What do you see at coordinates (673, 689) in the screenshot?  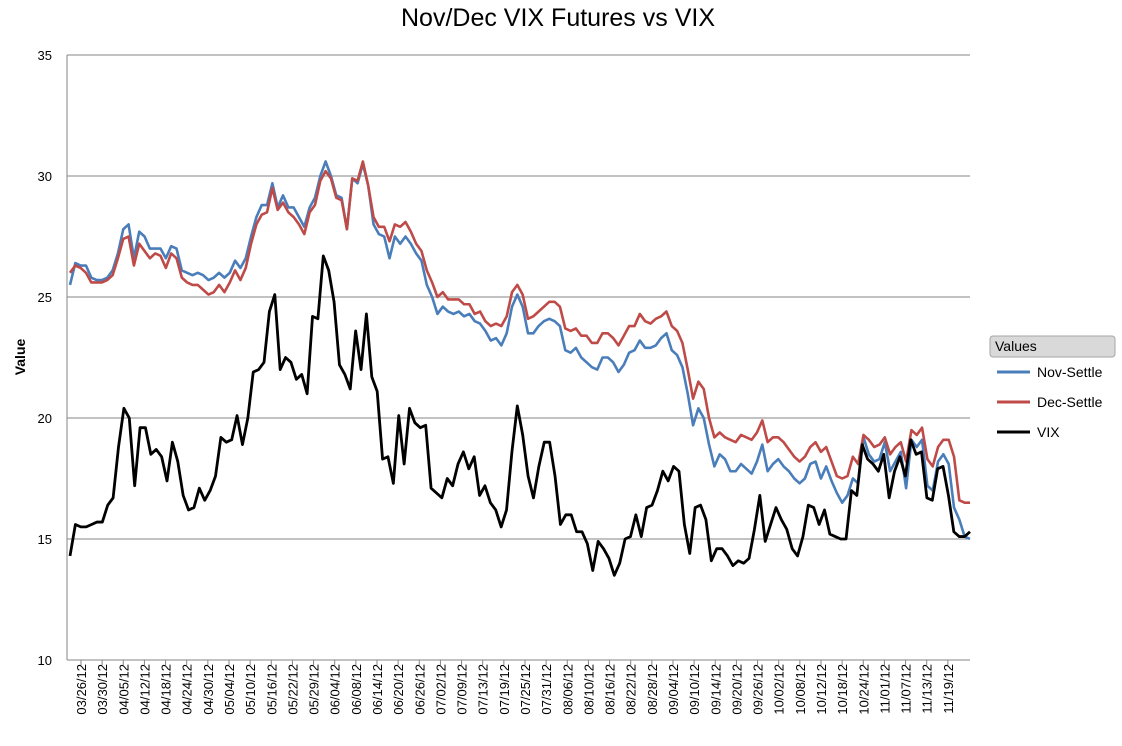 I see `x-tick-label: 09/04/12` at bounding box center [673, 689].